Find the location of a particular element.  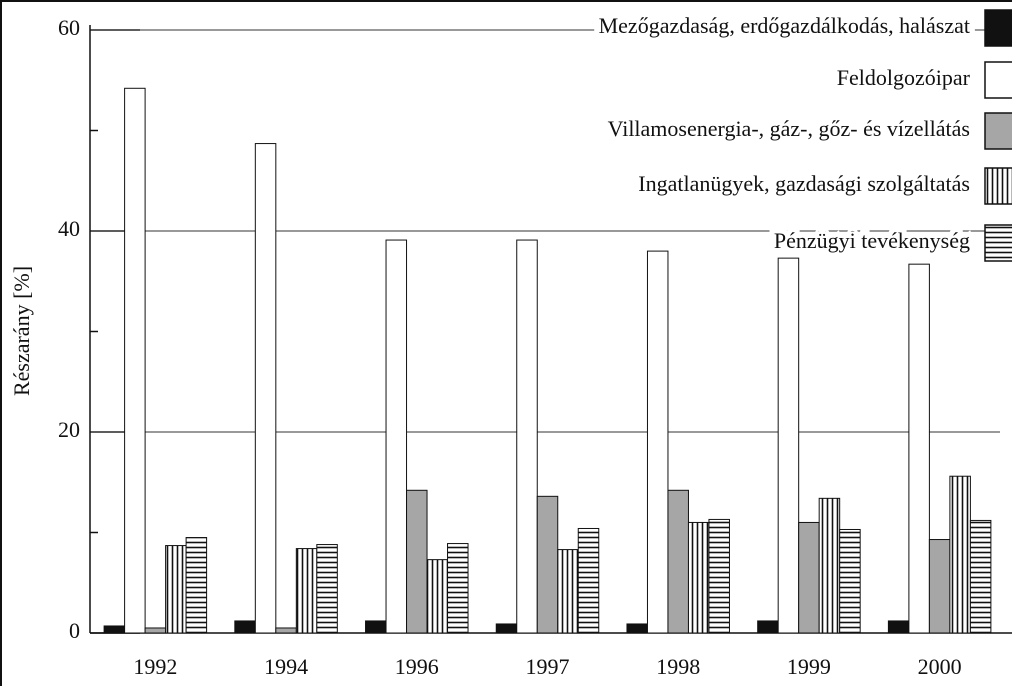

x-tick-label: 1996 is located at coordinates (417, 666).